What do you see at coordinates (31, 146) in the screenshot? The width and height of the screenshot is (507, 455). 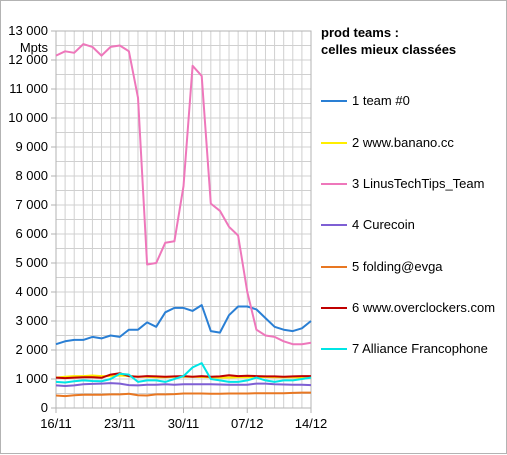 I see `y-tick-label: 9 000` at bounding box center [31, 146].